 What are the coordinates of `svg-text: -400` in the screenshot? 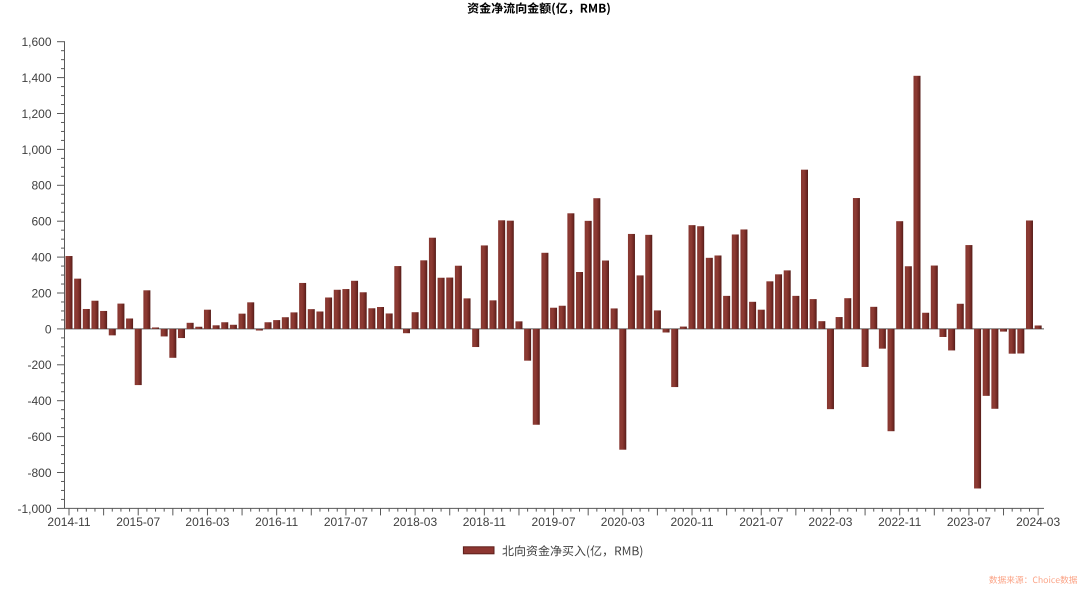 It's located at (39, 401).